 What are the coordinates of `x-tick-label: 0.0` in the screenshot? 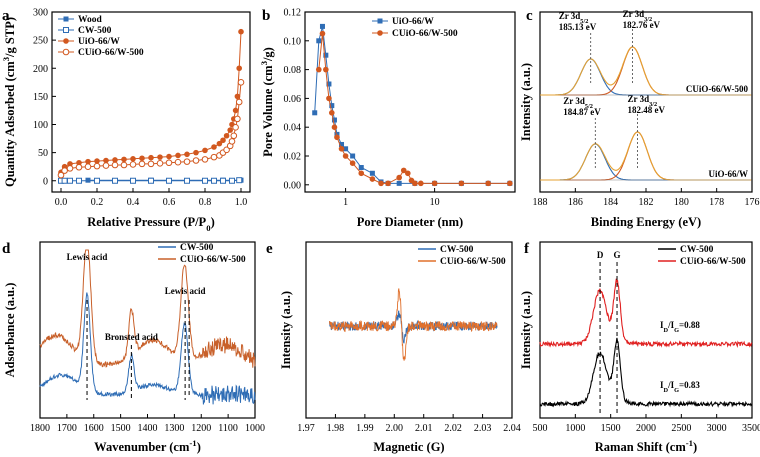 It's located at (61, 202).